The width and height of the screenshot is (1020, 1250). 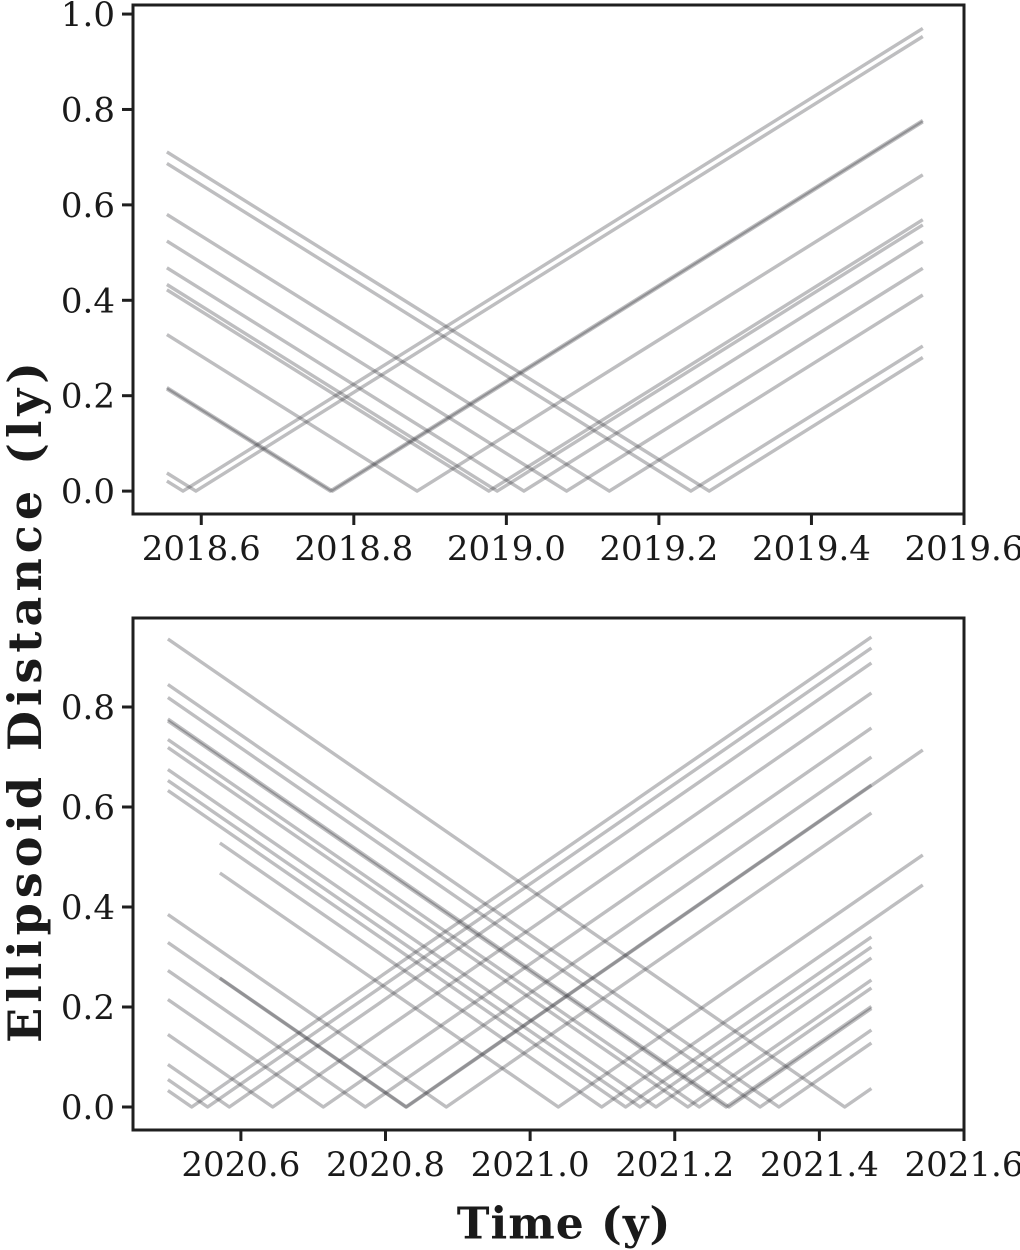 What do you see at coordinates (658, 549) in the screenshot?
I see `x-tick-label: 2019.2` at bounding box center [658, 549].